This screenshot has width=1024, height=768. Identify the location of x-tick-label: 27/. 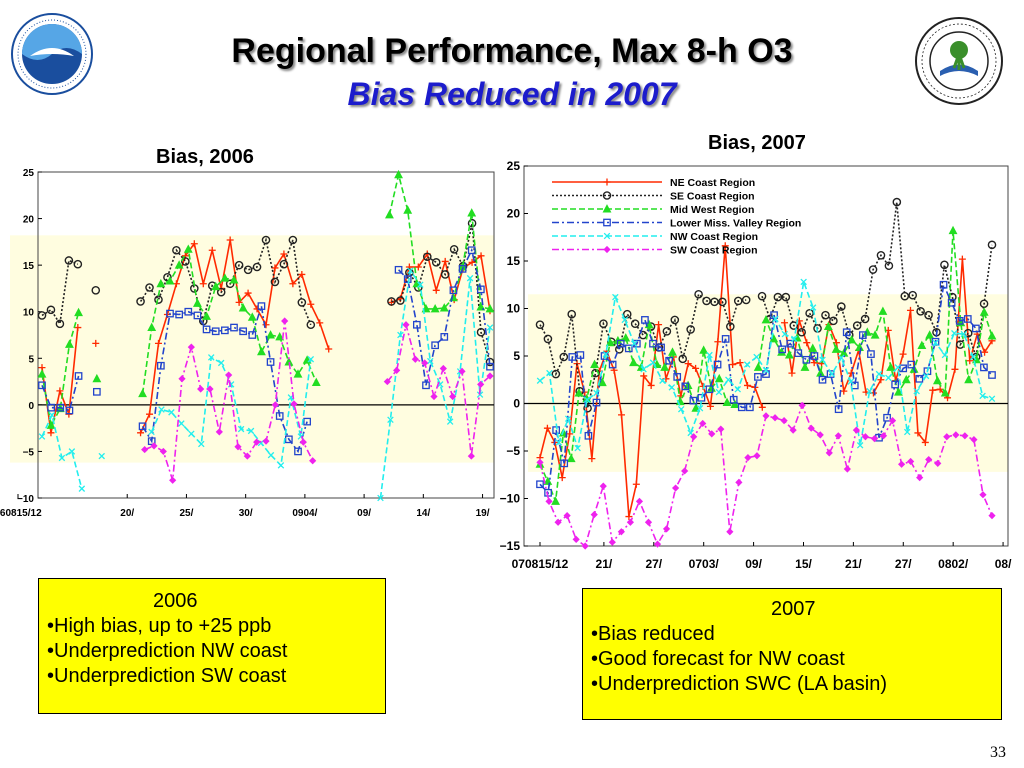
(903, 564).